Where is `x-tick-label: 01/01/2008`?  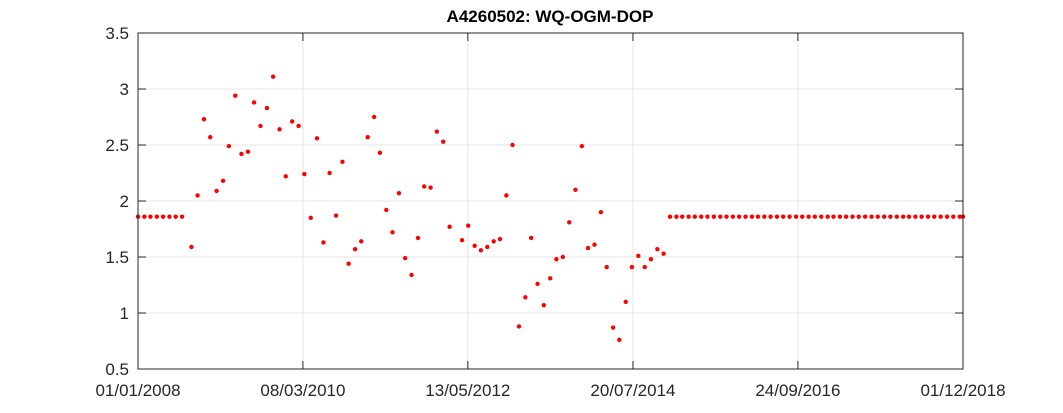 x-tick-label: 01/01/2008 is located at coordinates (137, 390).